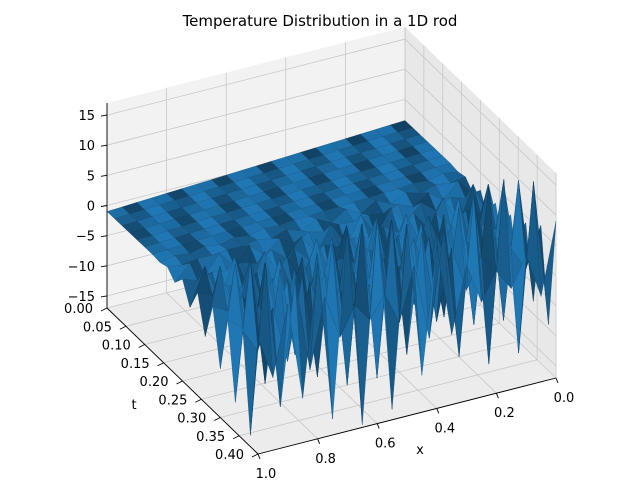 The width and height of the screenshot is (640, 480). What do you see at coordinates (385, 444) in the screenshot?
I see `x-tick-label: 0.6` at bounding box center [385, 444].